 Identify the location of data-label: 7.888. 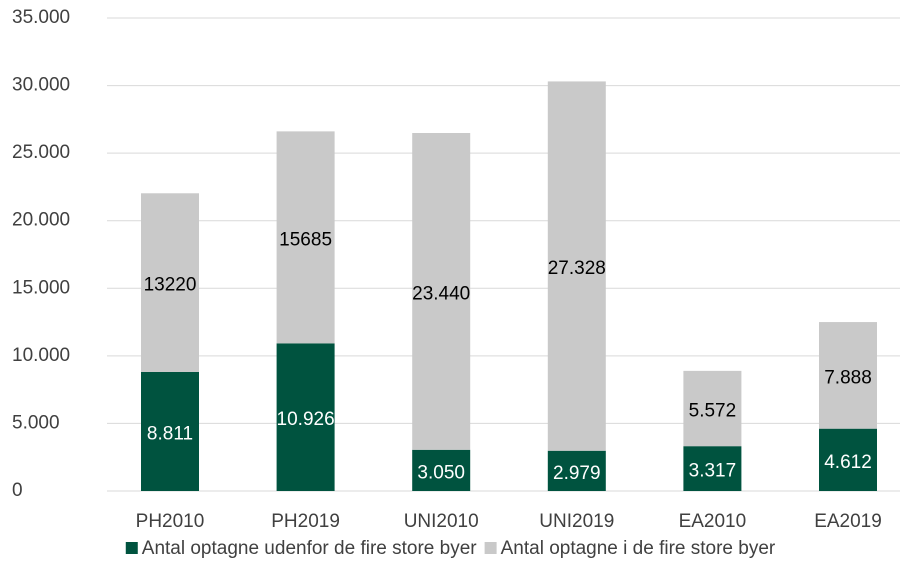
(848, 377).